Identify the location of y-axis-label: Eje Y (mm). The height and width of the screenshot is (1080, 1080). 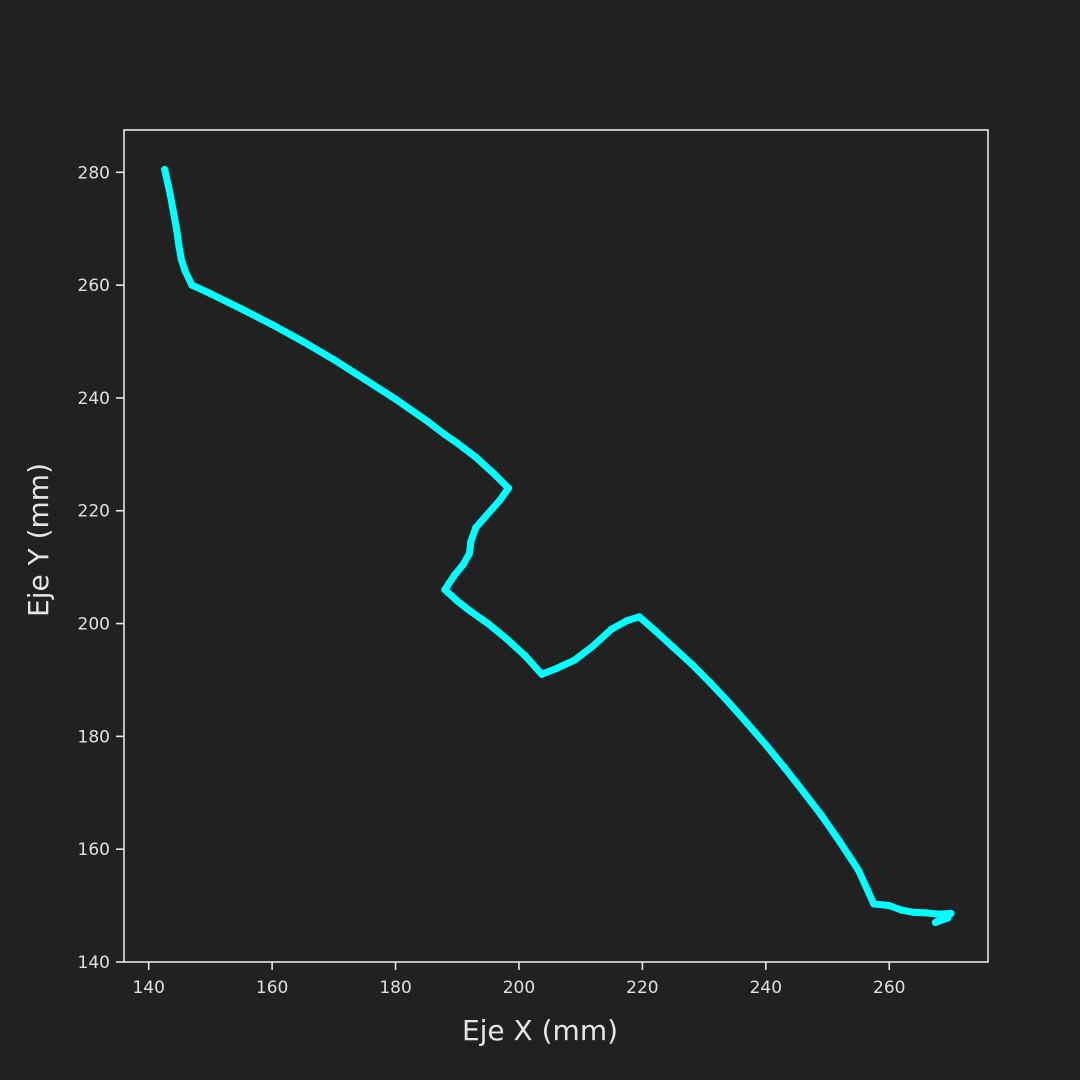
(38, 540).